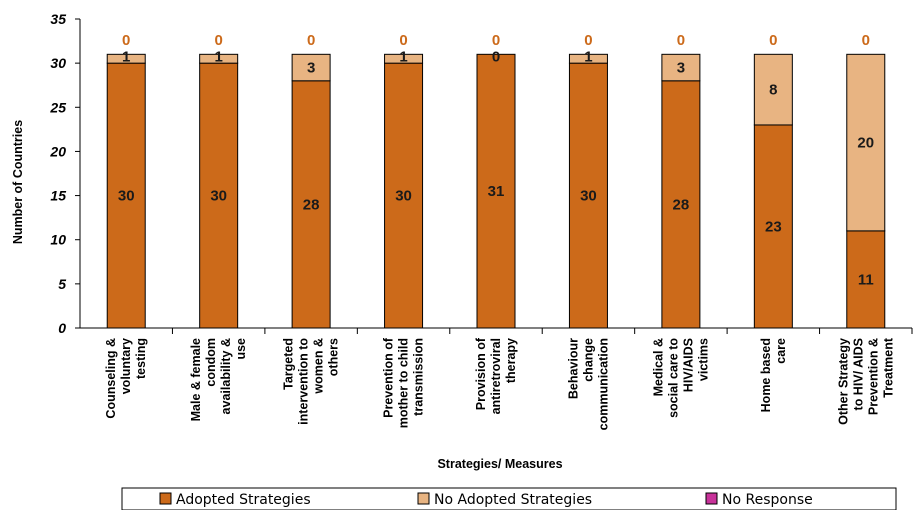 Image resolution: width=914 pixels, height=510 pixels. What do you see at coordinates (62, 328) in the screenshot?
I see `y-tick-label: 0` at bounding box center [62, 328].